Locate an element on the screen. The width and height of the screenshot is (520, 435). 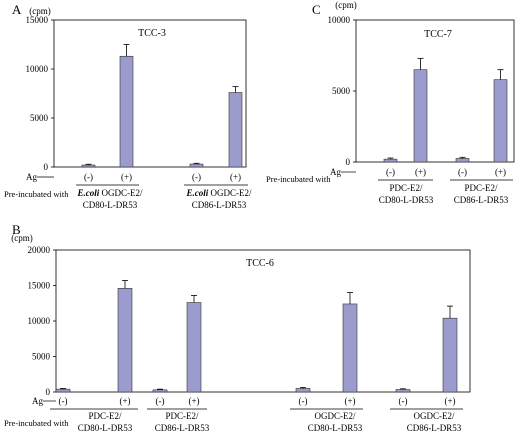
chart-title: TCC-7 is located at coordinates (438, 34).